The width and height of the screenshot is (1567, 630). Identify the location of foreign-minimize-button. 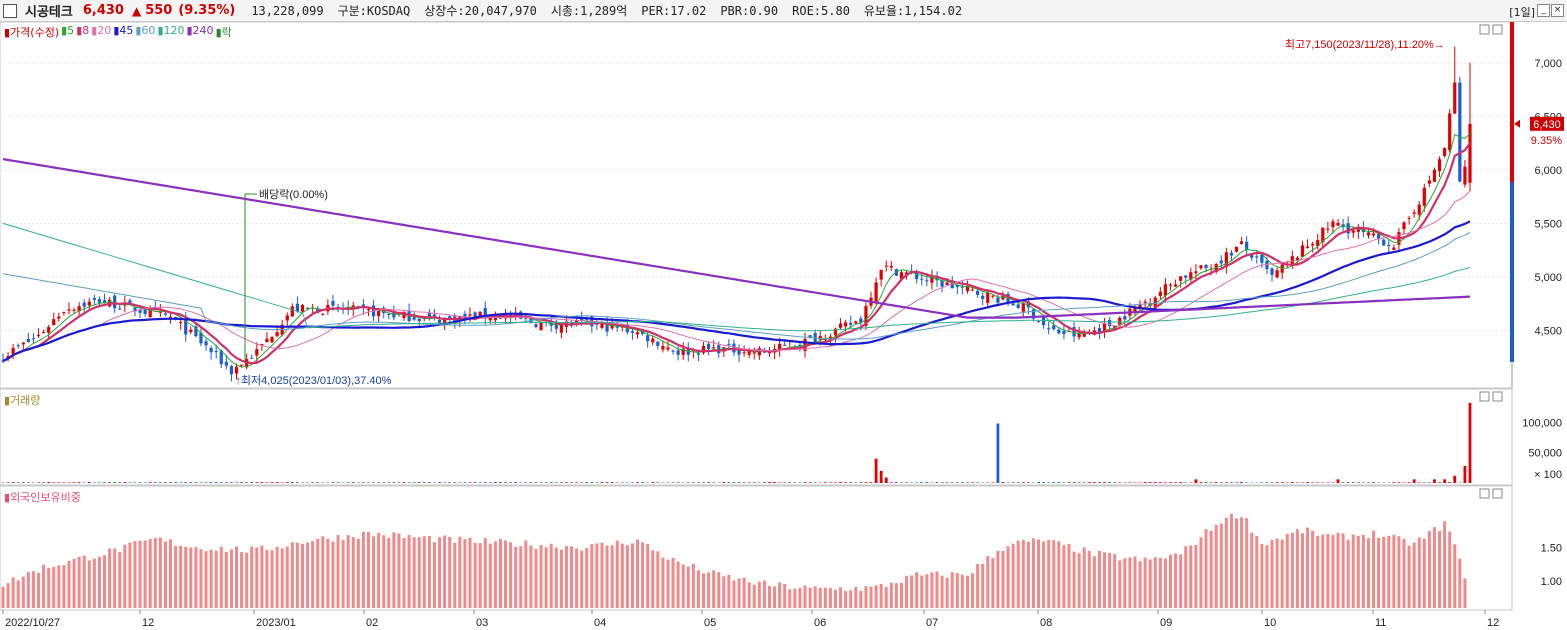
(1484, 493).